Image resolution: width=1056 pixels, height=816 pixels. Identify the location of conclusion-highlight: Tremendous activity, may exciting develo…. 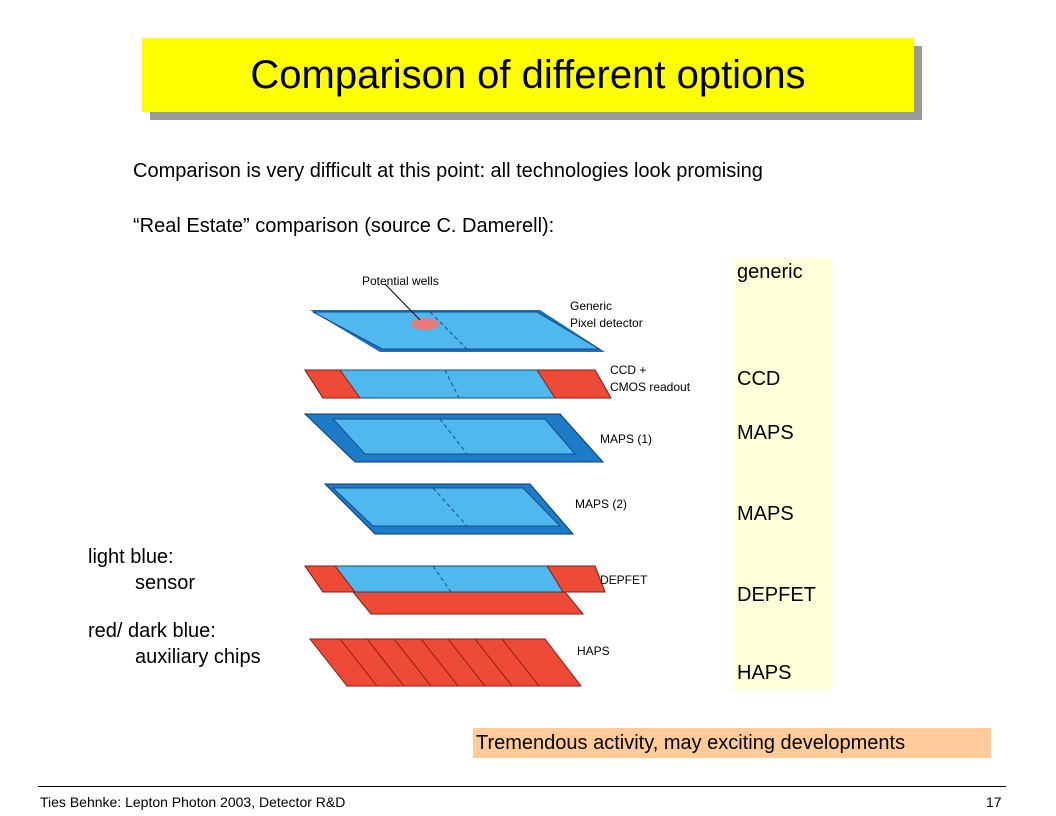
(732, 743).